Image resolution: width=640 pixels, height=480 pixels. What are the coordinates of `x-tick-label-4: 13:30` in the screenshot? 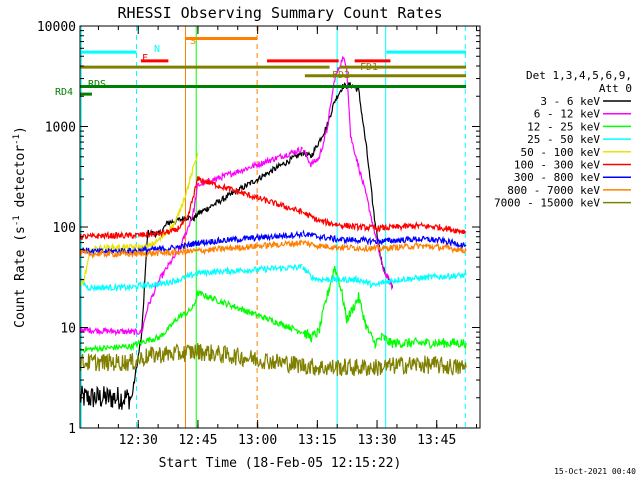 It's located at (376, 440).